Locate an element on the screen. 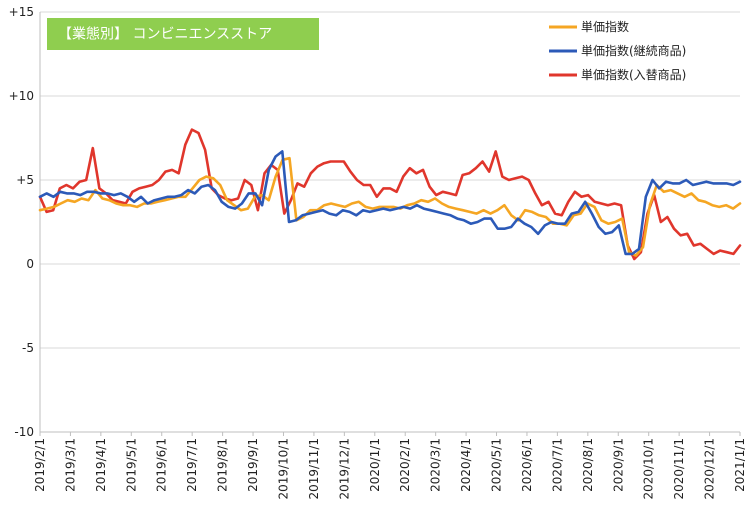 The width and height of the screenshot is (745, 510). x-tick-label: 2020/8/1 is located at coordinates (588, 465).